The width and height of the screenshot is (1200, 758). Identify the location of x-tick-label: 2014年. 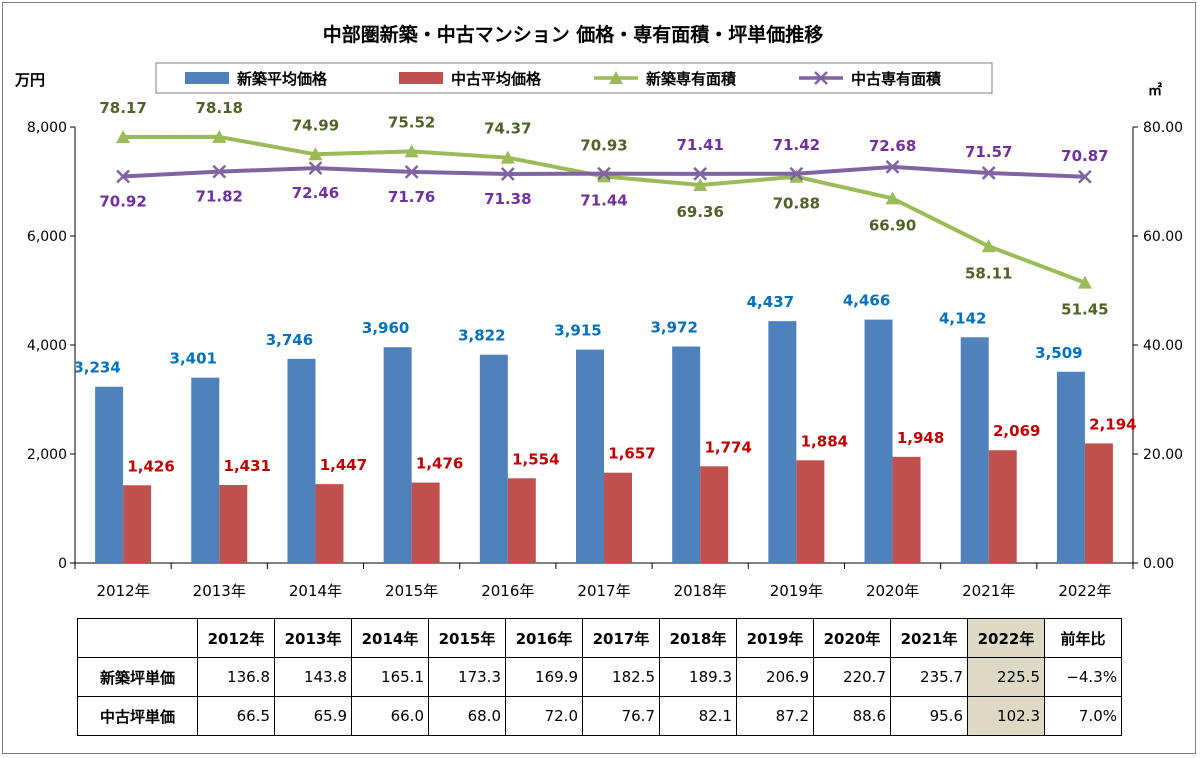
(315, 591).